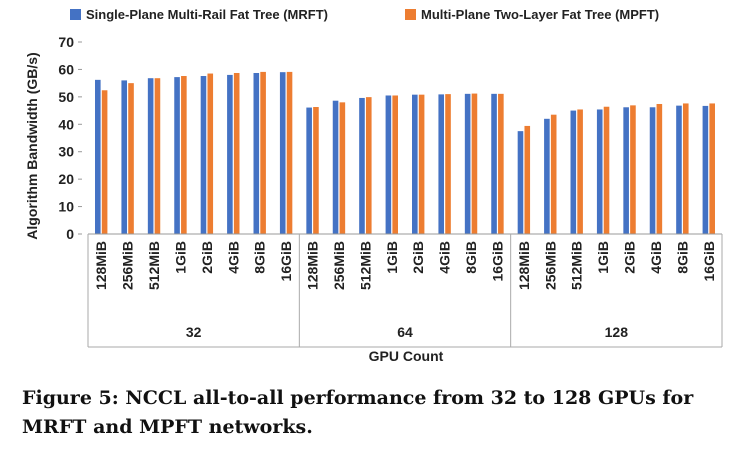 The image size is (740, 451). Describe the element at coordinates (289, 152) in the screenshot. I see `bar-mpft-32-16GiB` at that location.